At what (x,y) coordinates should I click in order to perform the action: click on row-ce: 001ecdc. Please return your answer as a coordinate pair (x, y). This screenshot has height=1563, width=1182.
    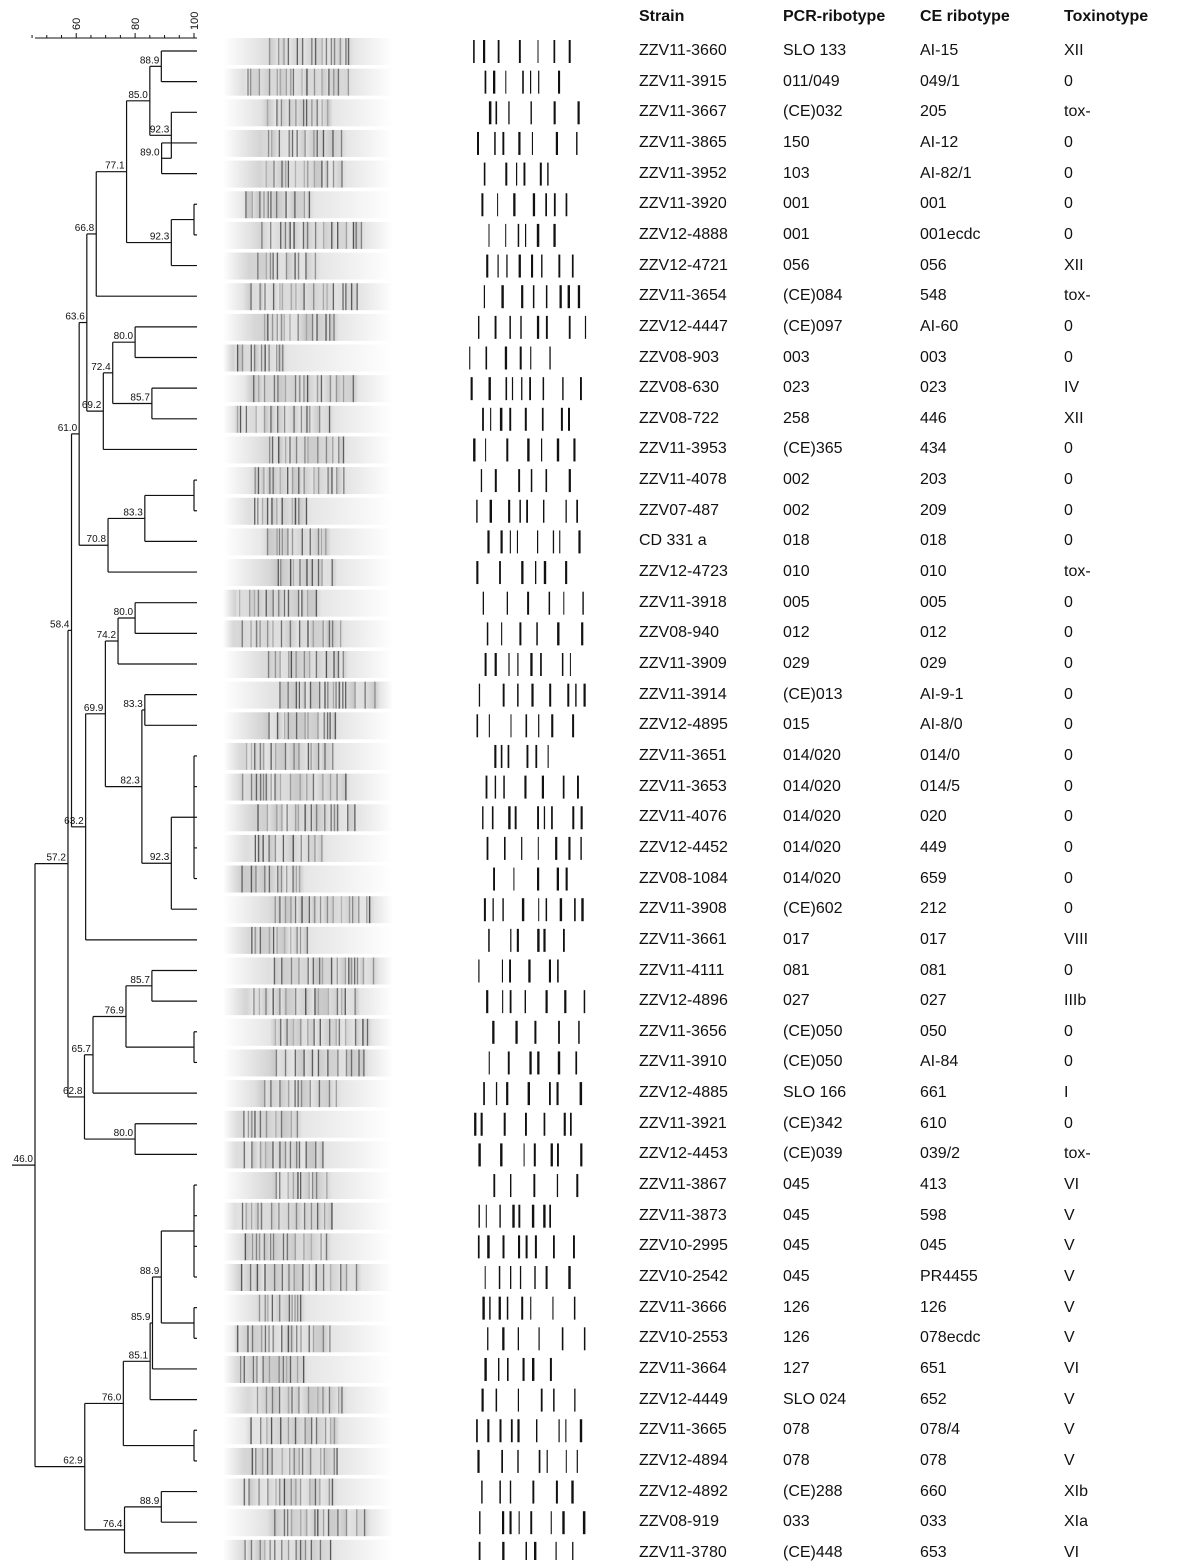
    Looking at the image, I should click on (950, 234).